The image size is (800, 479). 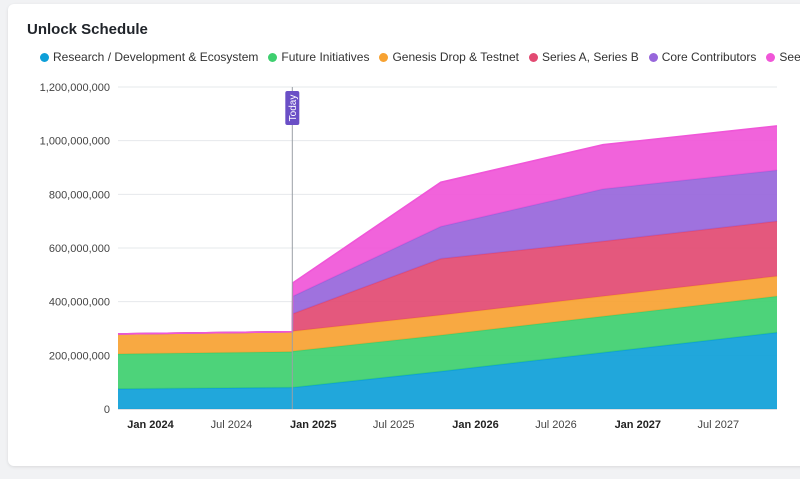 What do you see at coordinates (150, 425) in the screenshot?
I see `x-tick-label: Jan 2024` at bounding box center [150, 425].